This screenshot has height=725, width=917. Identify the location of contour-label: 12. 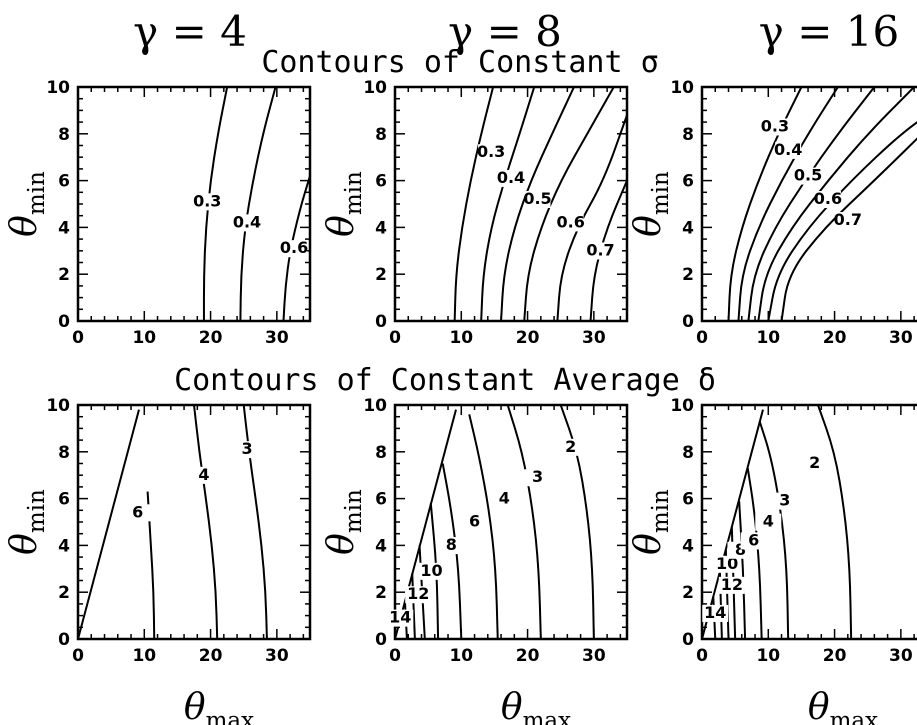
(418, 593).